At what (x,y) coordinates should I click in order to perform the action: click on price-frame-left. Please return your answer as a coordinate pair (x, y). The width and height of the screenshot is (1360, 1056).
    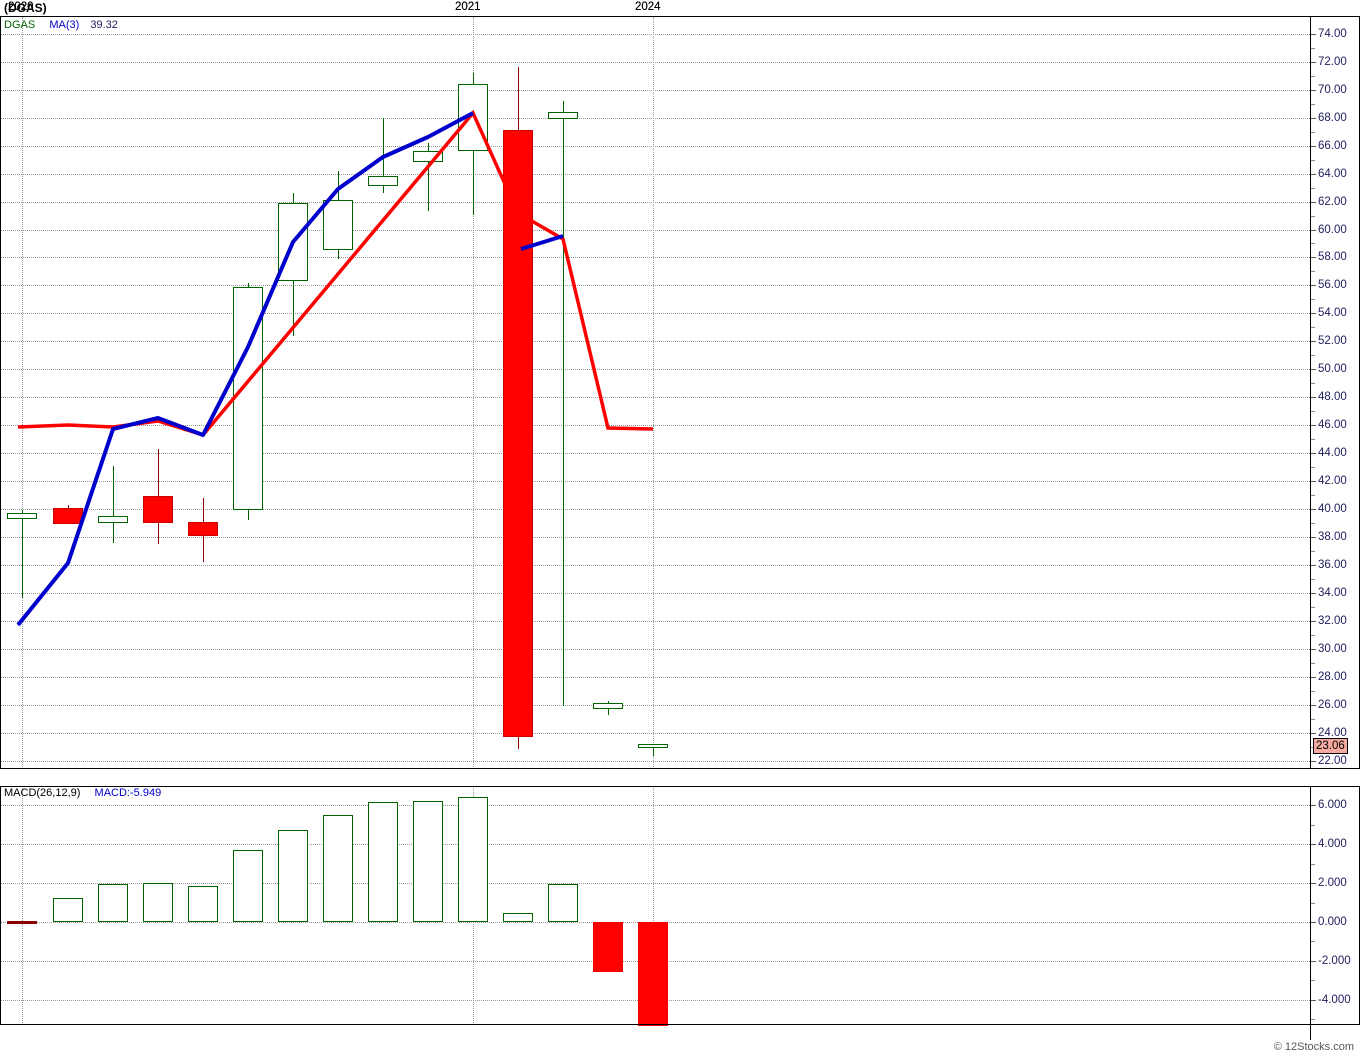
    Looking at the image, I should click on (0, 393).